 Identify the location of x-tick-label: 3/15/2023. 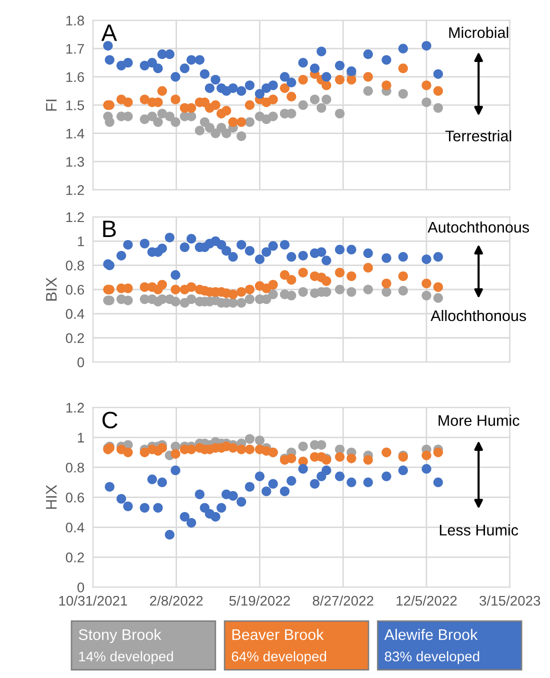
(509, 600).